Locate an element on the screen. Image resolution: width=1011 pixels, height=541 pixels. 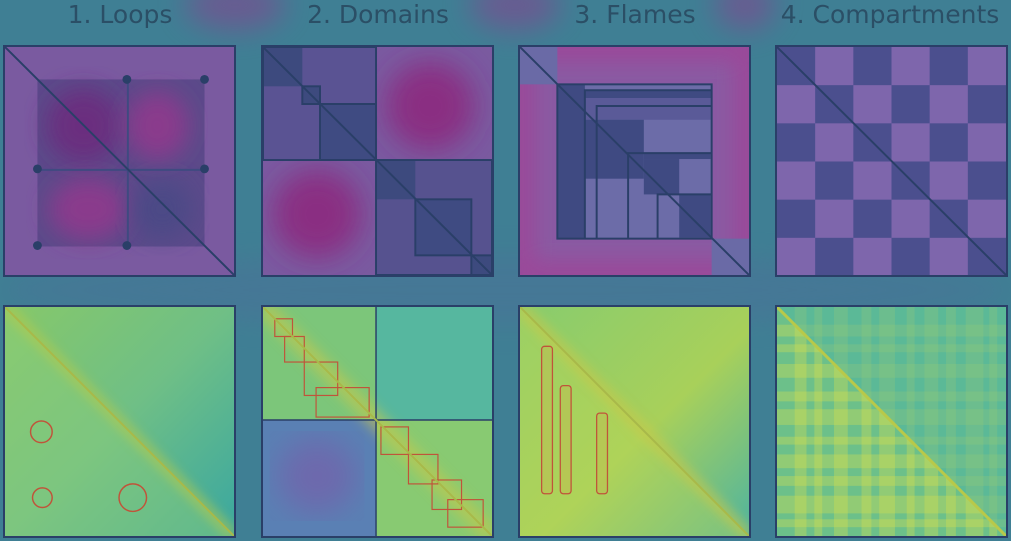
compartments-schematic-svg is located at coordinates (891, 161).